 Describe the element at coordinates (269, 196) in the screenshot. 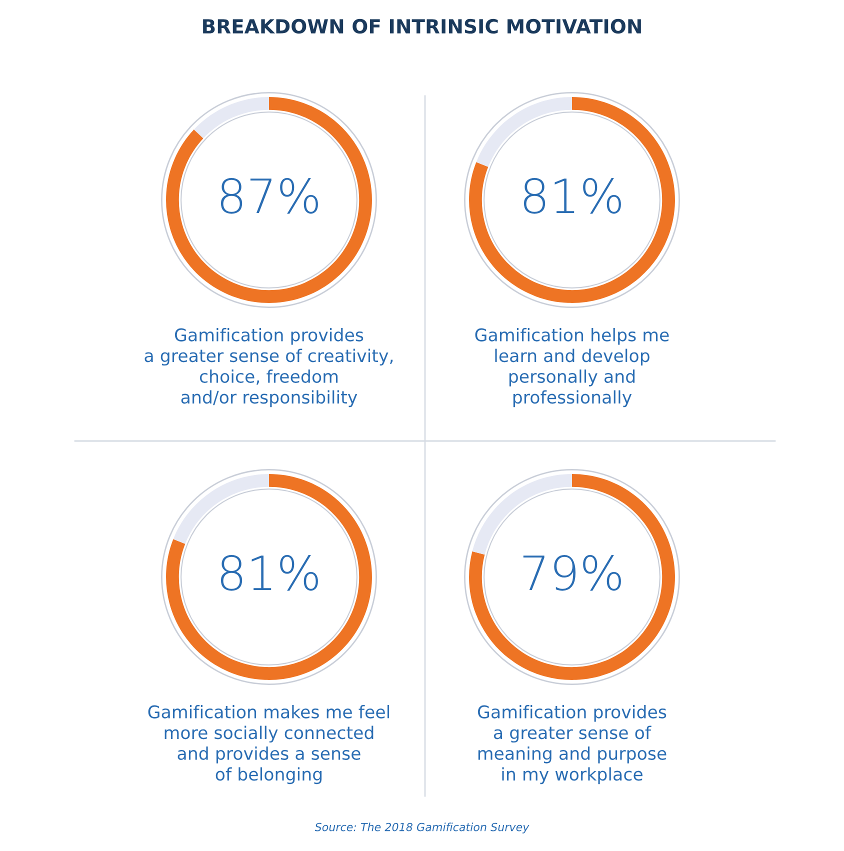

I see `data-label: 87%` at that location.